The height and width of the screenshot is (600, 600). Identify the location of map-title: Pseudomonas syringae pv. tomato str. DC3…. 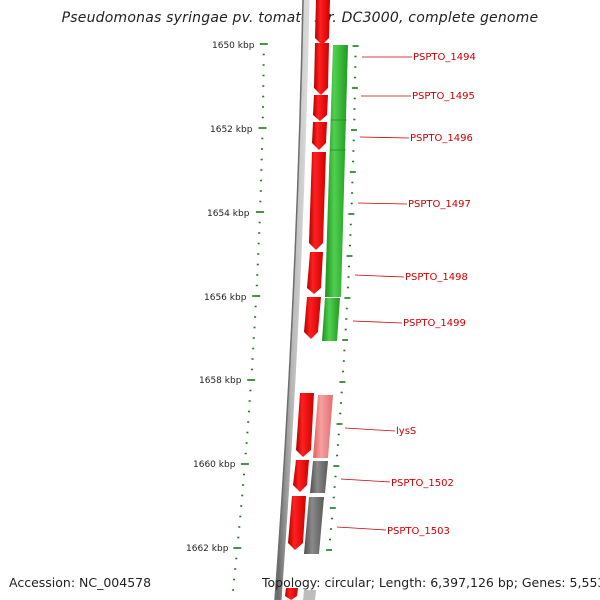
(300, 18).